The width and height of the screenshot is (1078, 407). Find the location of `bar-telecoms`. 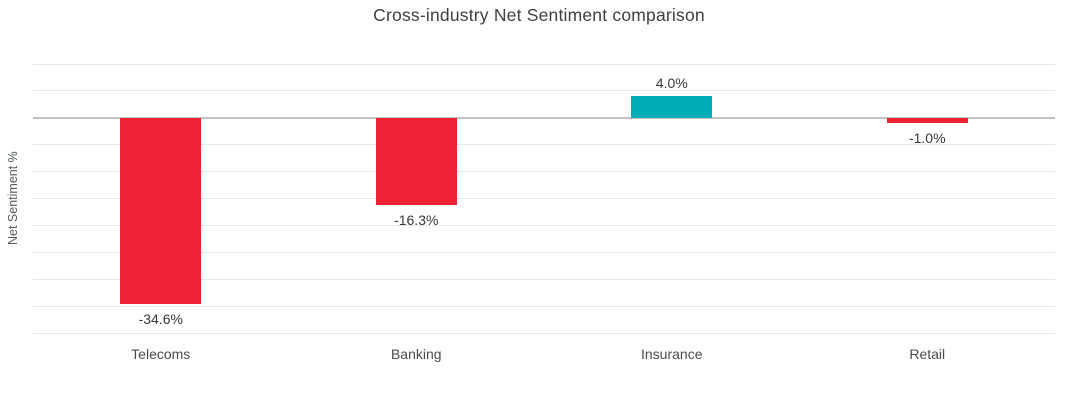

bar-telecoms is located at coordinates (161, 210).